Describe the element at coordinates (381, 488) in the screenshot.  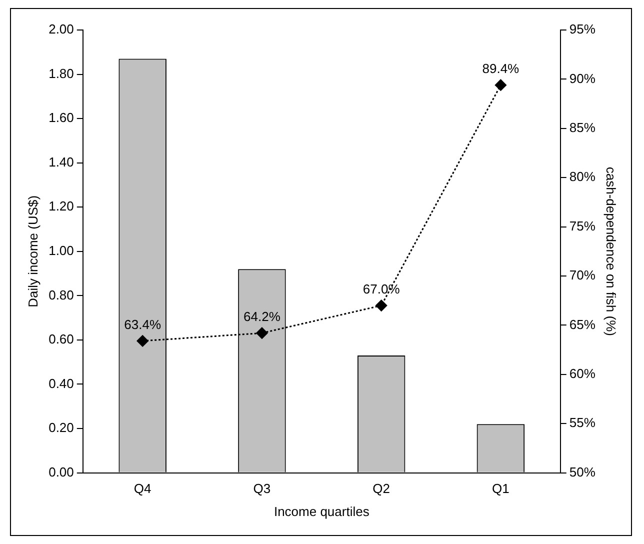
I see `x-tick-label: Q2` at that location.